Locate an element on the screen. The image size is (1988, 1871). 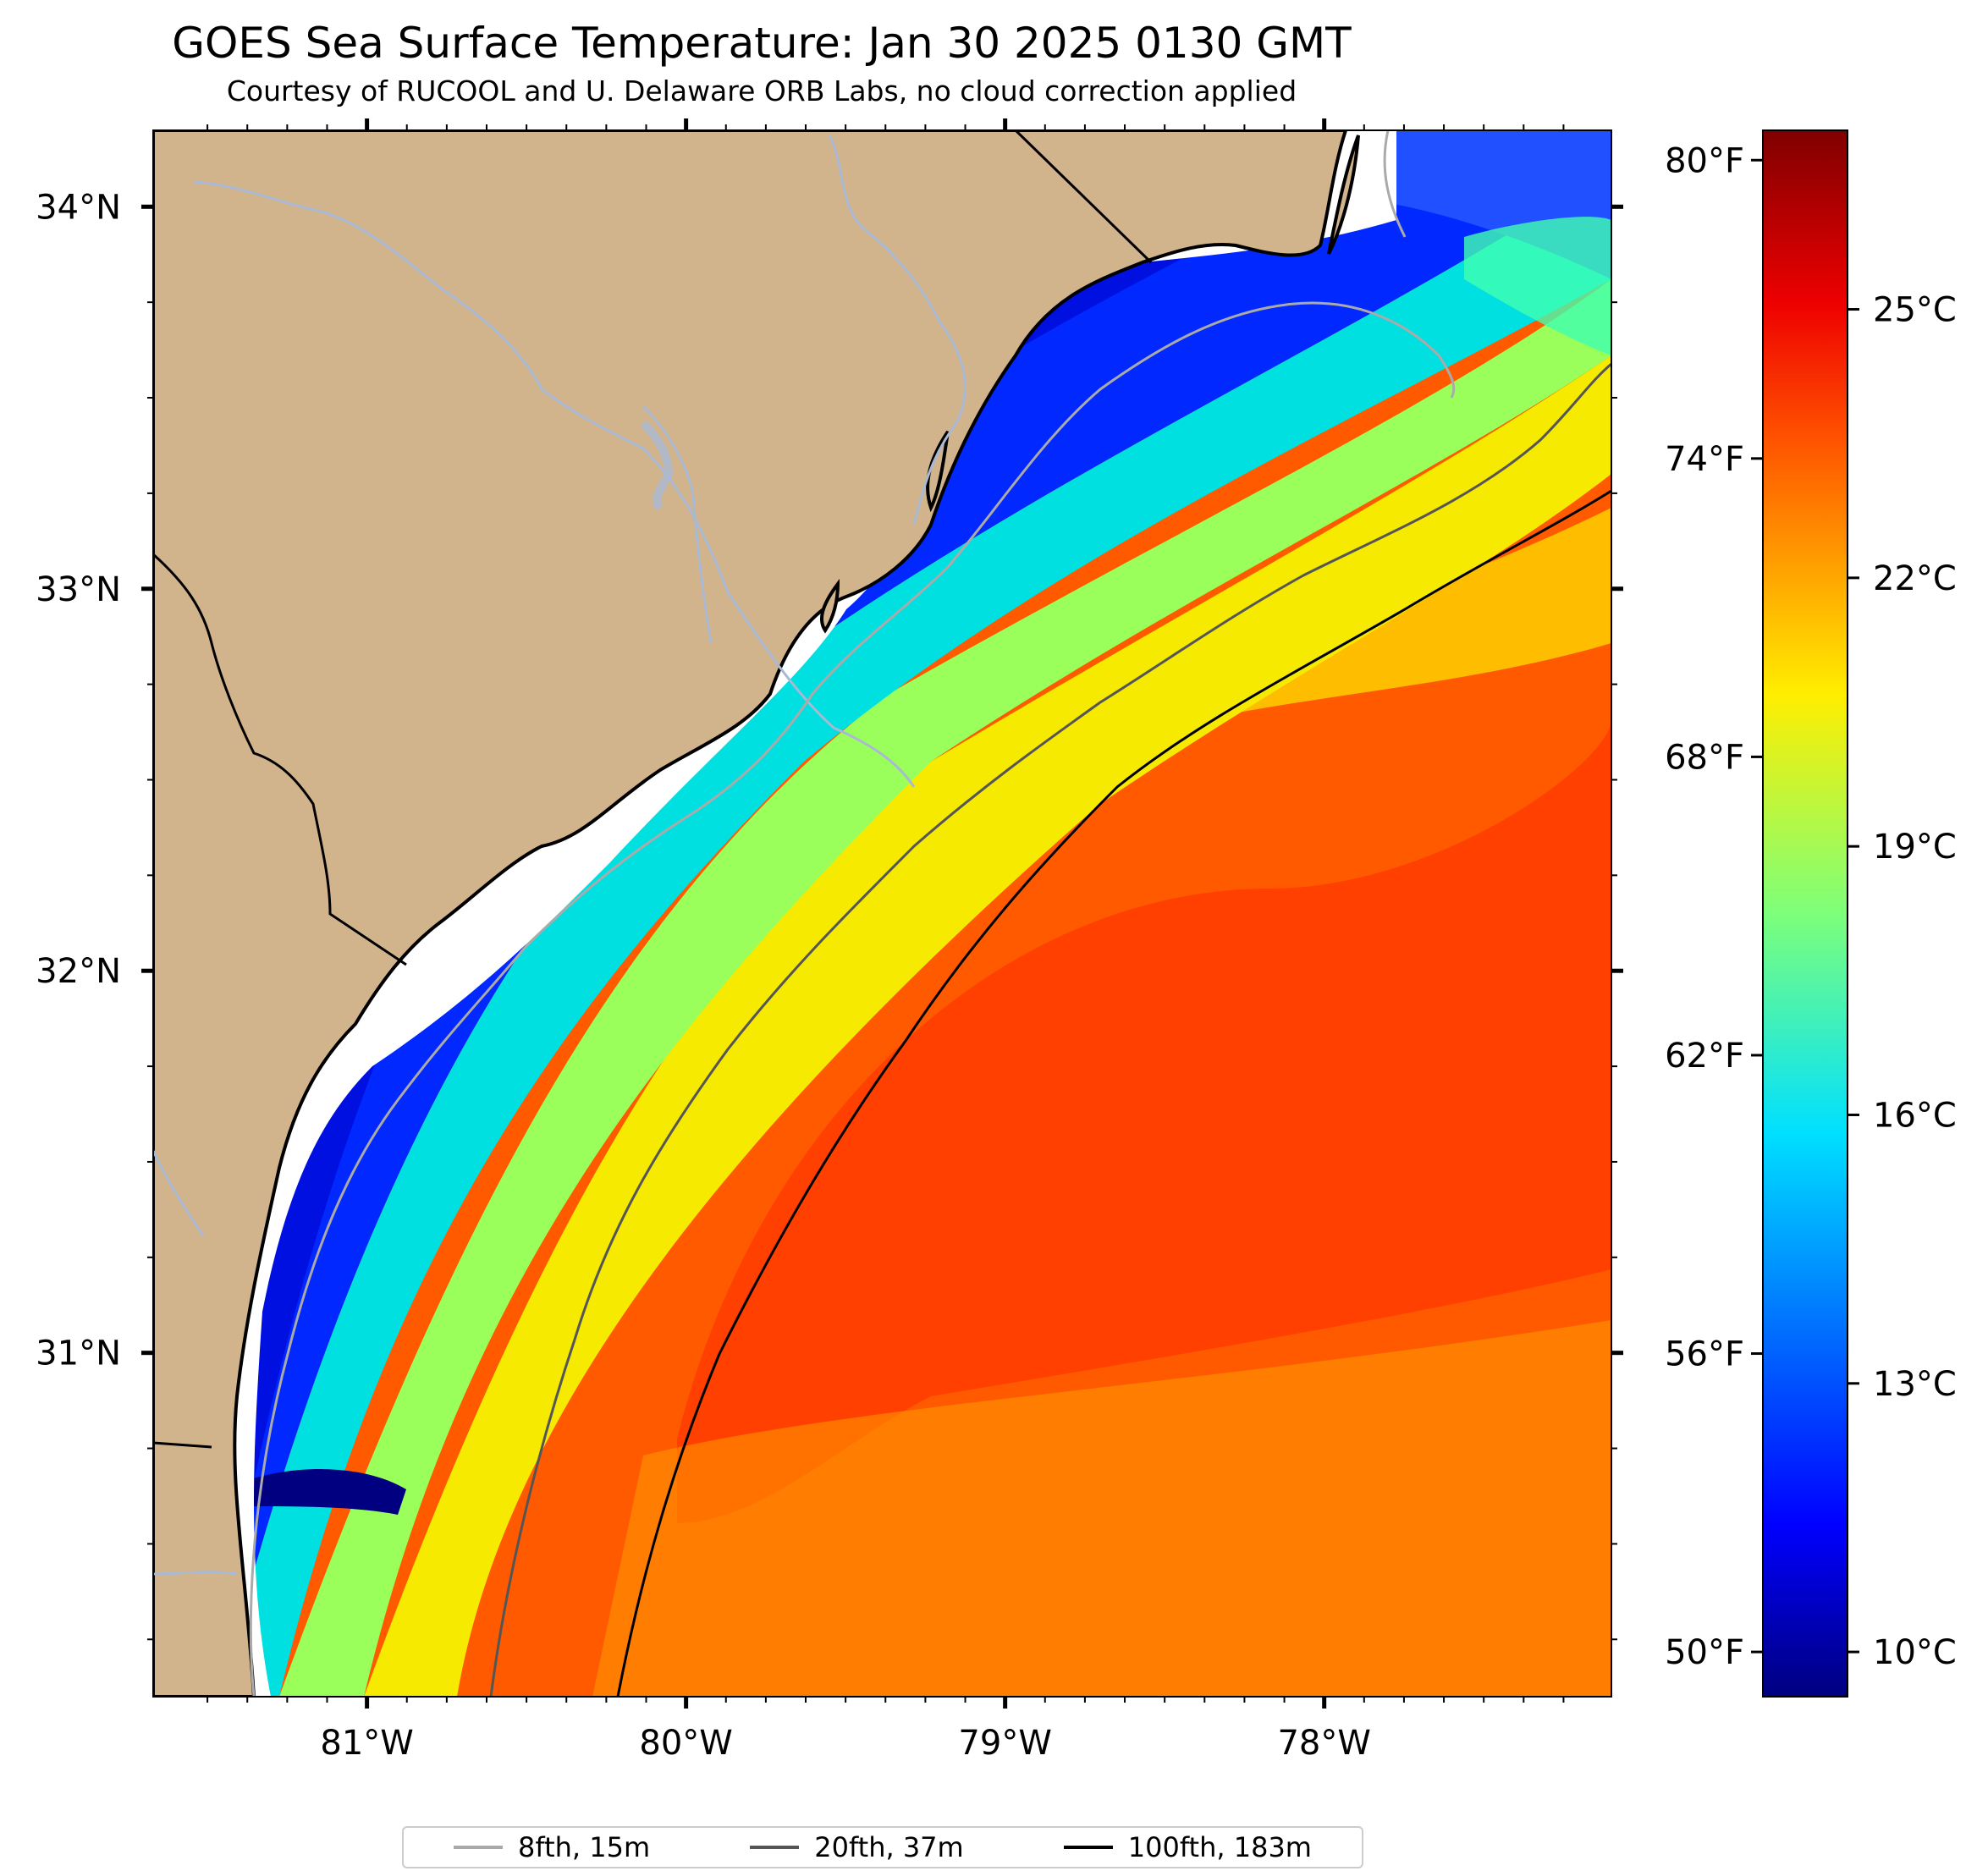
lon-tick-label: 80°W is located at coordinates (685, 1744).